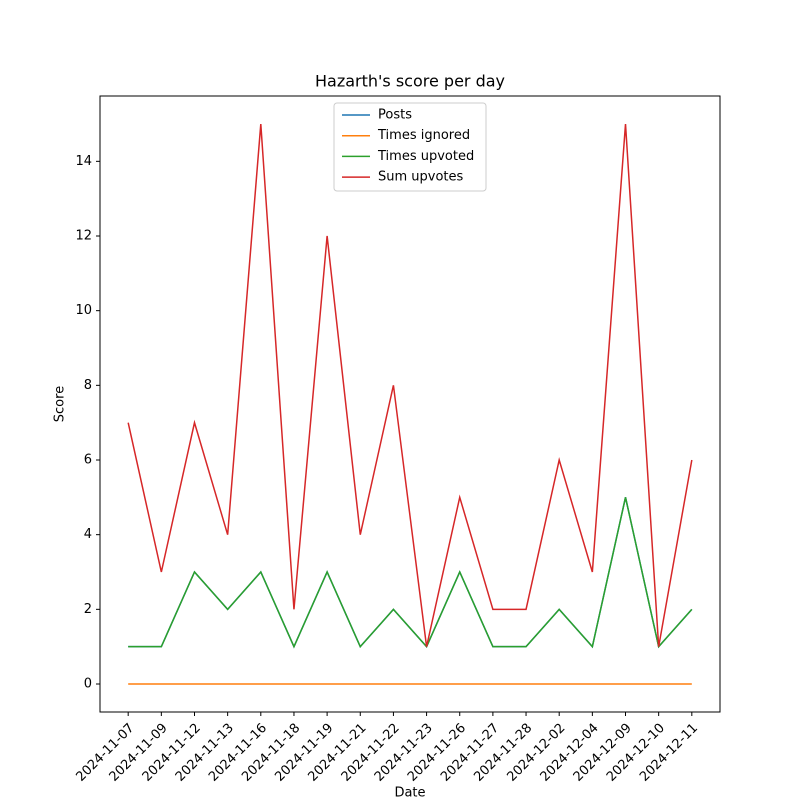 The height and width of the screenshot is (800, 800). What do you see at coordinates (410, 573) in the screenshot?
I see `series-line` at bounding box center [410, 573].